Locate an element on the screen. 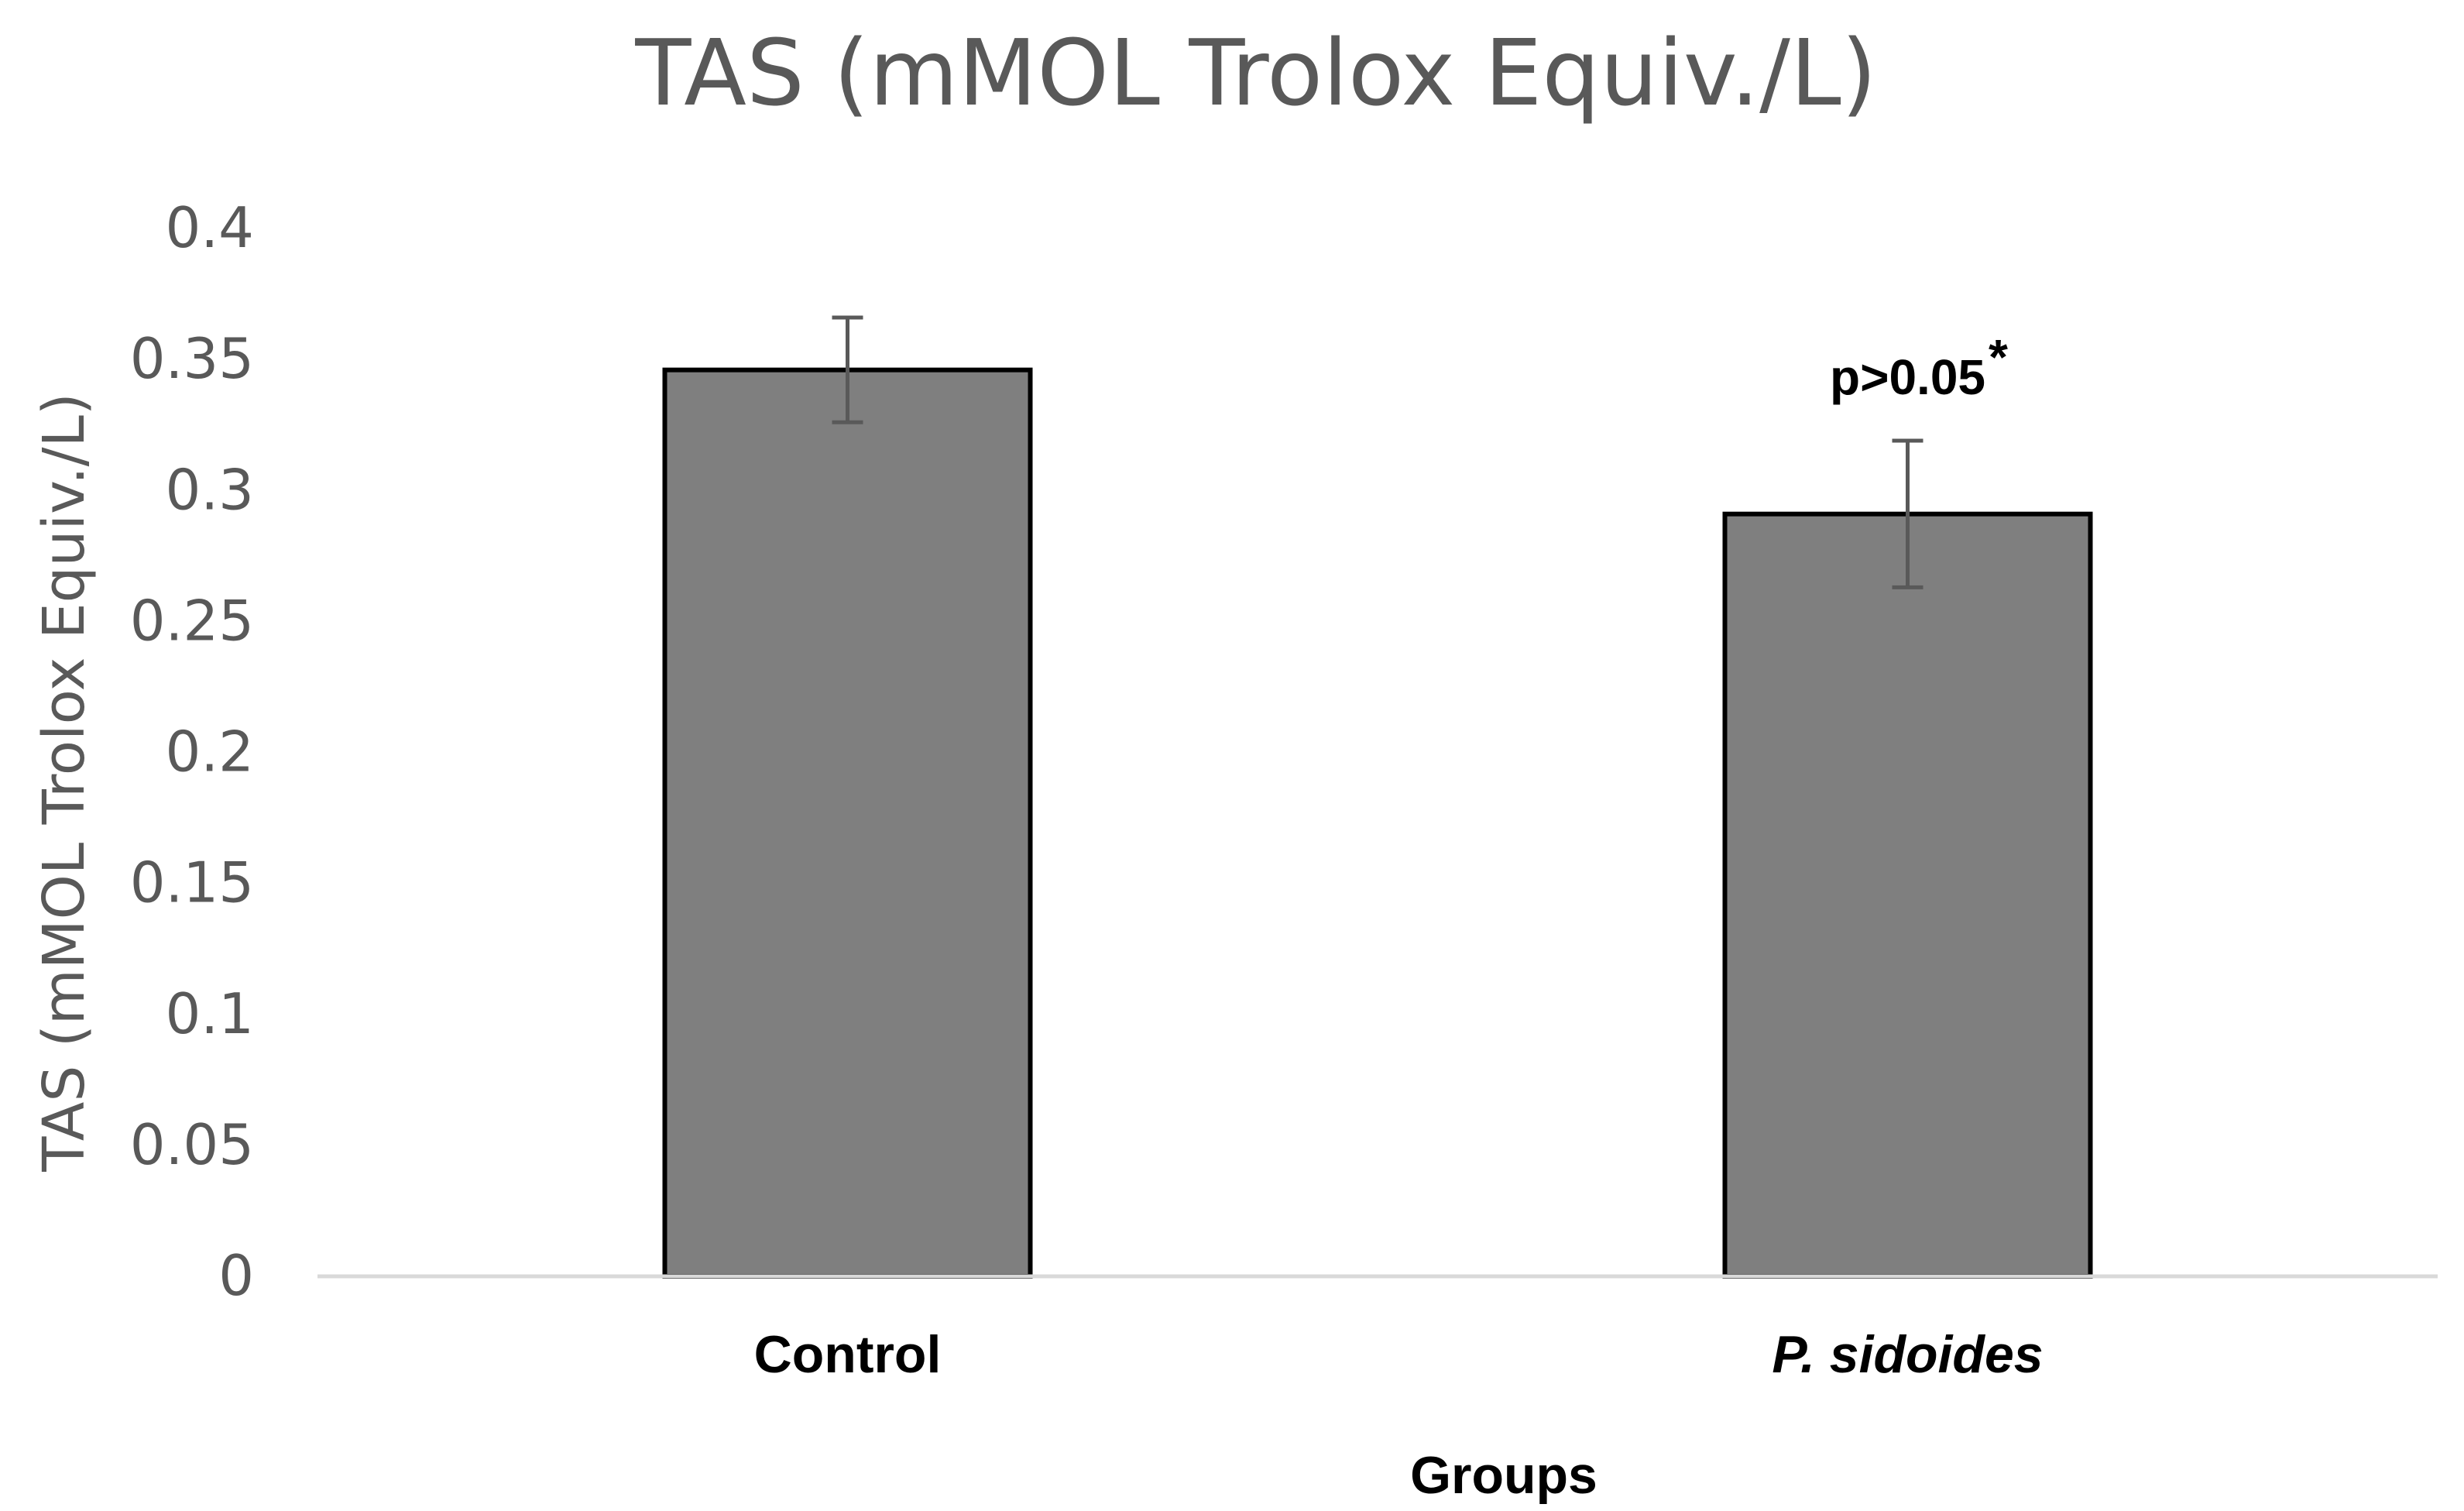 This screenshot has width=2464, height=1511. significance-annotation: p>0.05 is located at coordinates (1908, 377).